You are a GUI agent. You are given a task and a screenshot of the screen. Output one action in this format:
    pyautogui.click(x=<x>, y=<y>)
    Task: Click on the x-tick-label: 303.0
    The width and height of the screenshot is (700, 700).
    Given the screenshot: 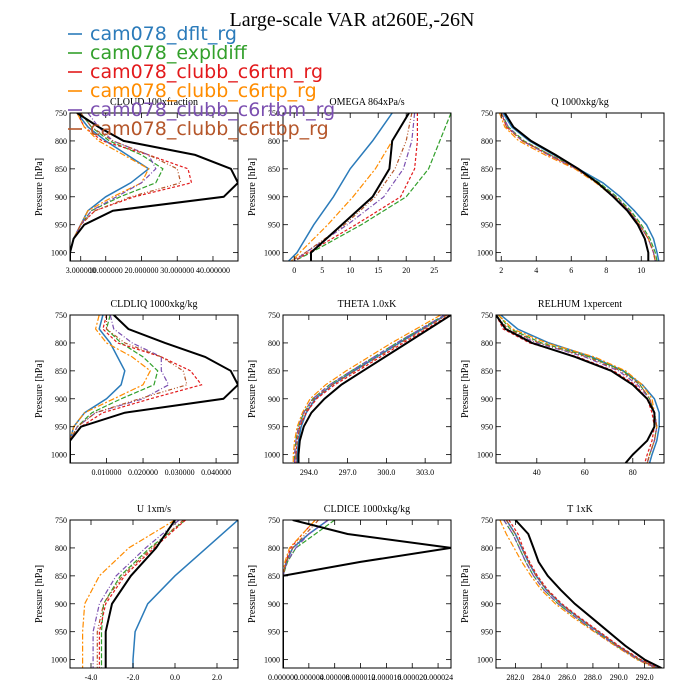 What is the action you would take?
    pyautogui.click(x=425, y=472)
    